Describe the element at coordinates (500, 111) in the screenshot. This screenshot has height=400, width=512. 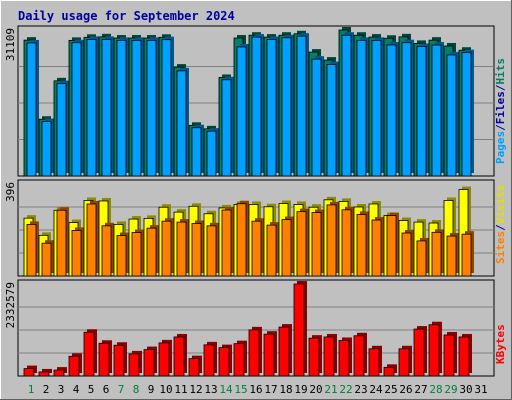
I see `legend-hits-files-pages: Pages/Files/Hits` at that location.